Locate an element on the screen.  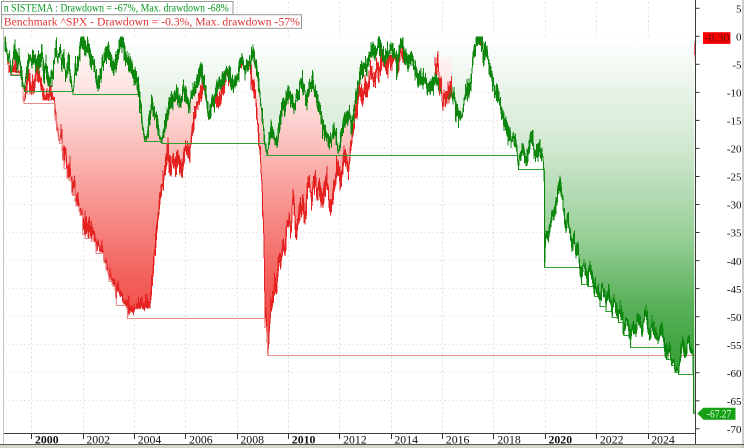
svg-text: -70 is located at coordinates (734, 430).